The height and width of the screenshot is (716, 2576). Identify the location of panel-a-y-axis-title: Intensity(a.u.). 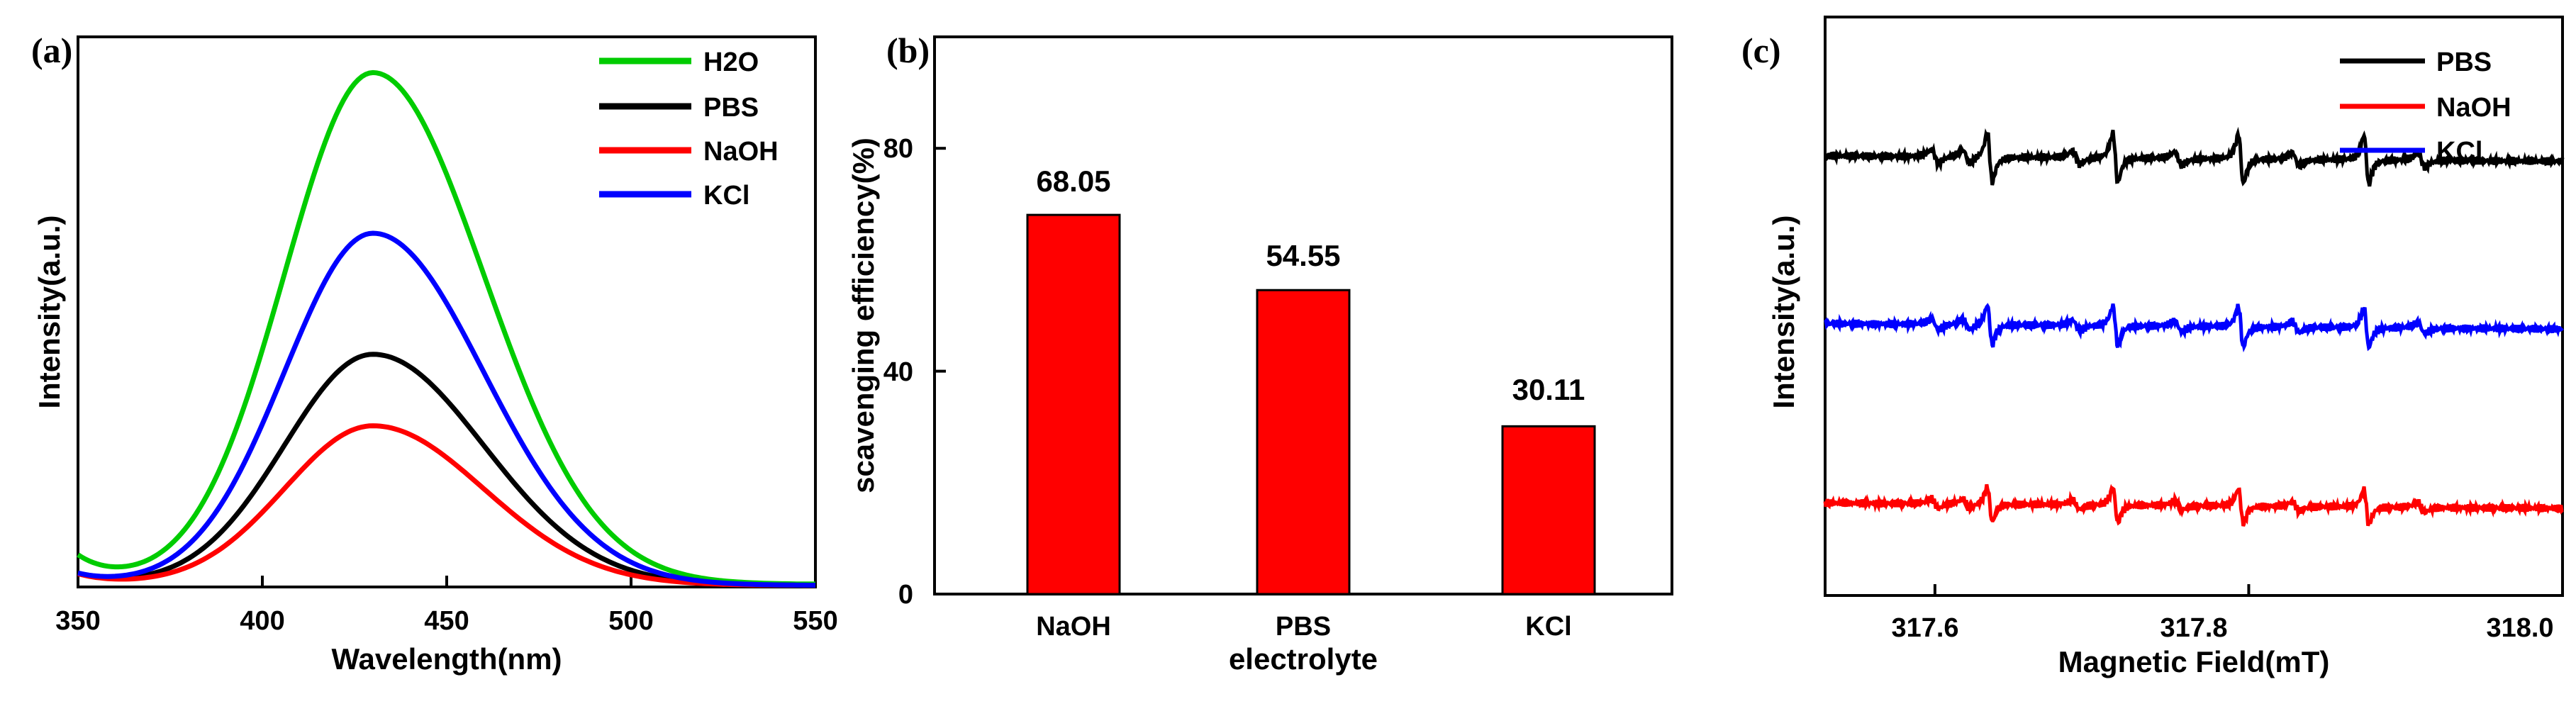
(49, 311).